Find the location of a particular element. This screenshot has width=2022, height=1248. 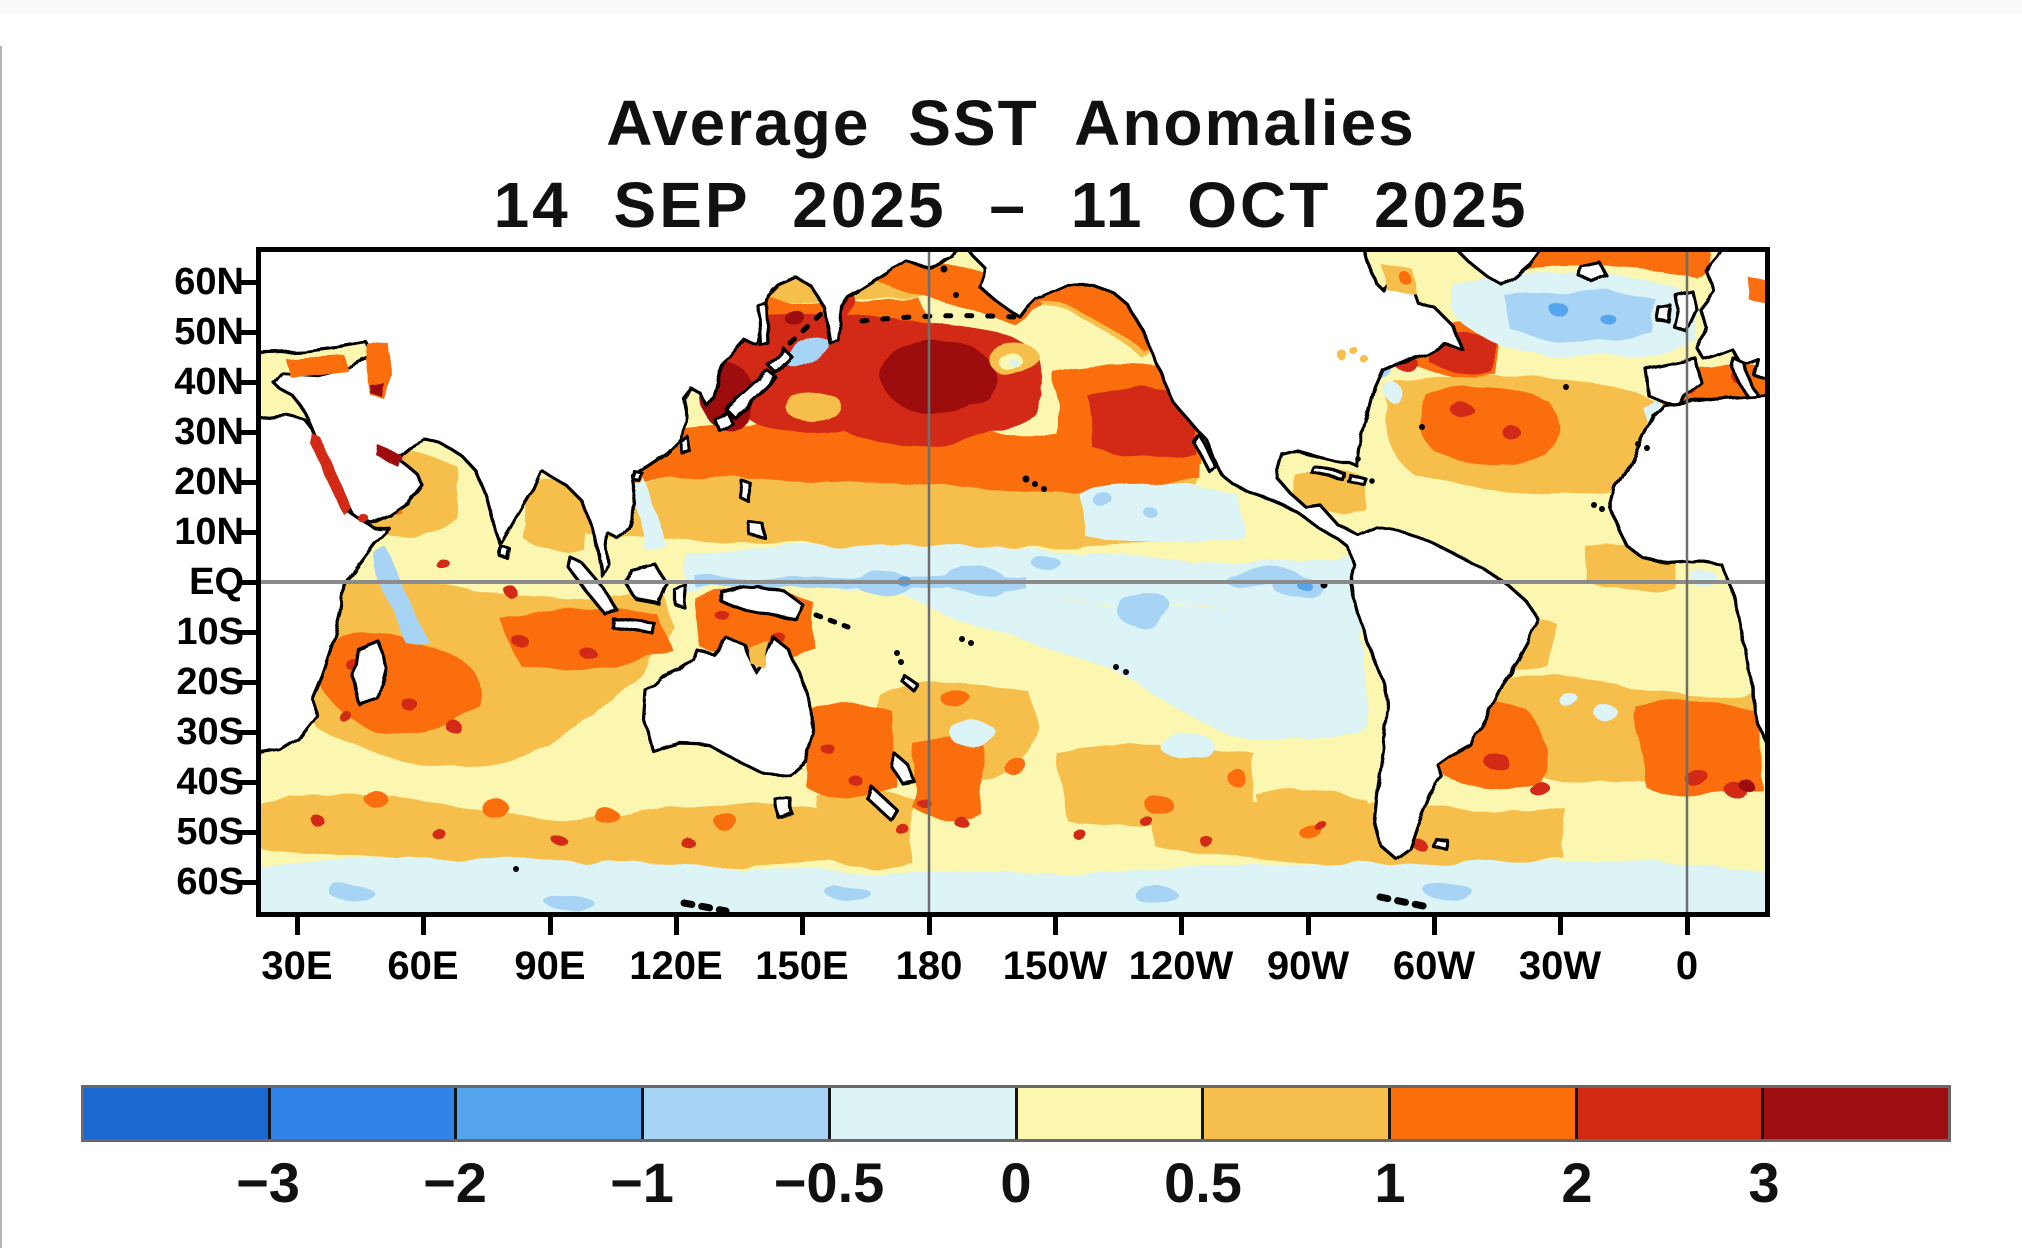

lat-label-10s: 10S is located at coordinates (210, 632).